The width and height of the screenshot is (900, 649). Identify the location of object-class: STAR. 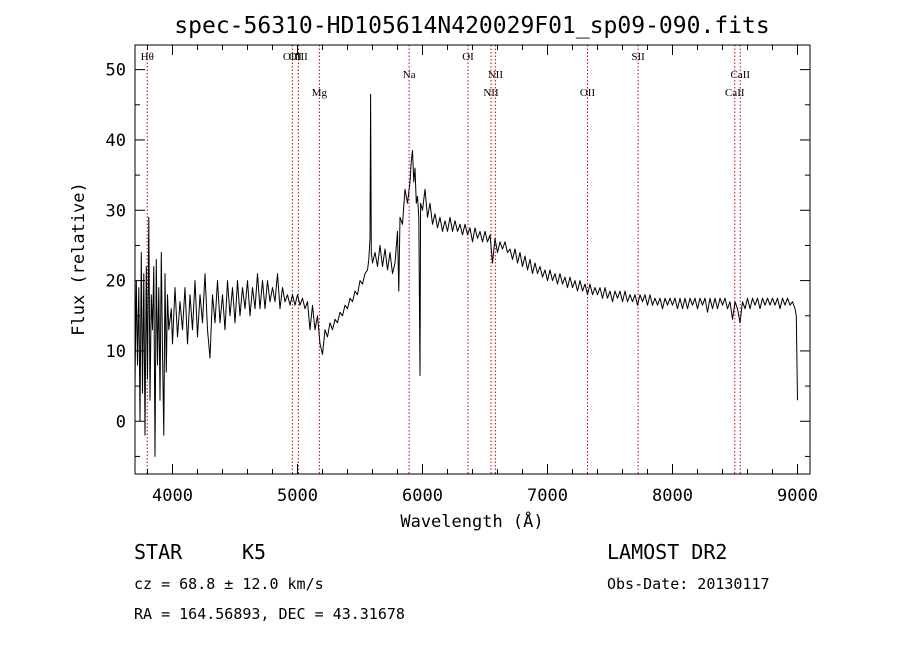
(158, 552).